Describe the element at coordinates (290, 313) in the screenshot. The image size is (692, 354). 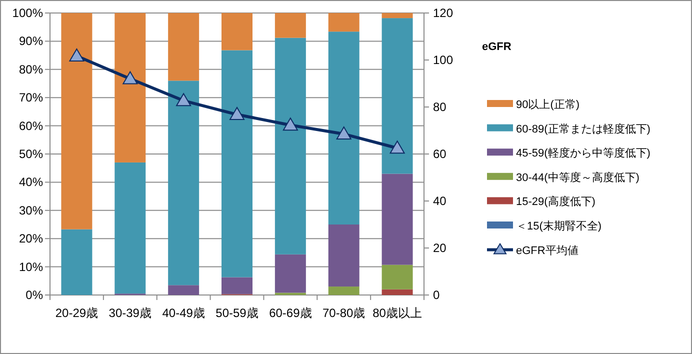
I see `x-tick-label: 60-69歳` at that location.